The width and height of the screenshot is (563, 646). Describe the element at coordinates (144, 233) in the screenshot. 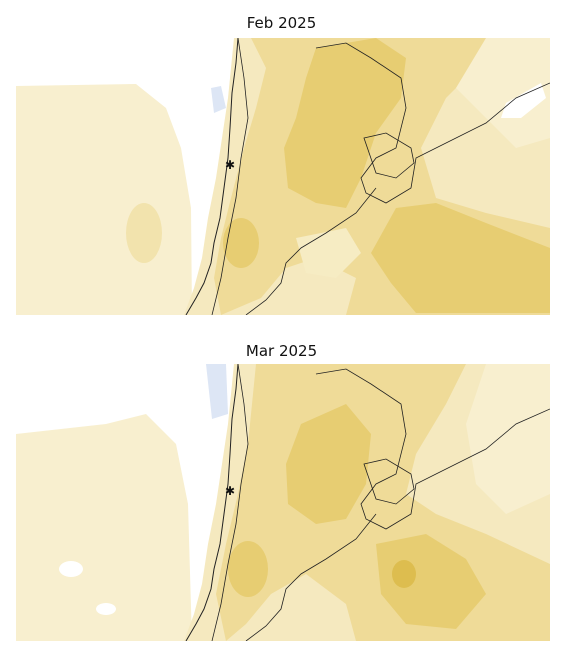

I see `pacific-anomaly-patch` at that location.